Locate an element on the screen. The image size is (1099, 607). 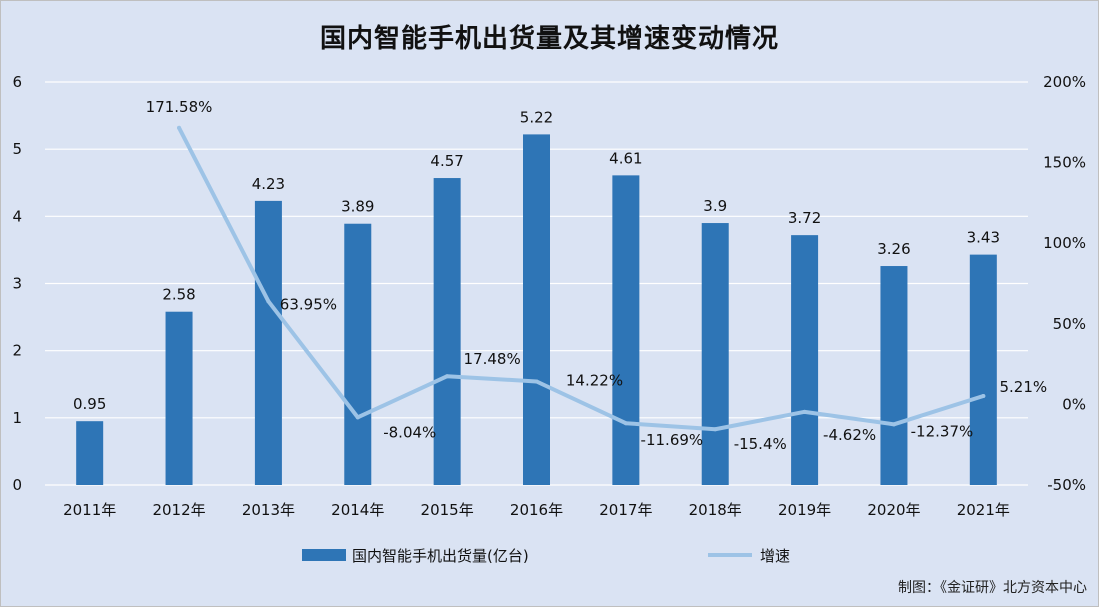
left-tick-label: 4 is located at coordinates (17, 216).